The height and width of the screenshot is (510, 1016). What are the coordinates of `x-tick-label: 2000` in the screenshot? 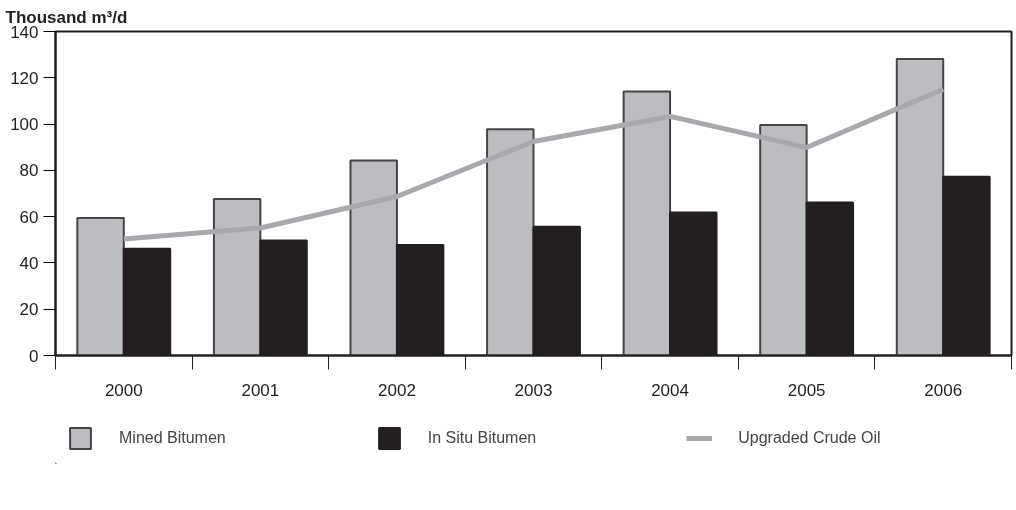 It's located at (123, 390).